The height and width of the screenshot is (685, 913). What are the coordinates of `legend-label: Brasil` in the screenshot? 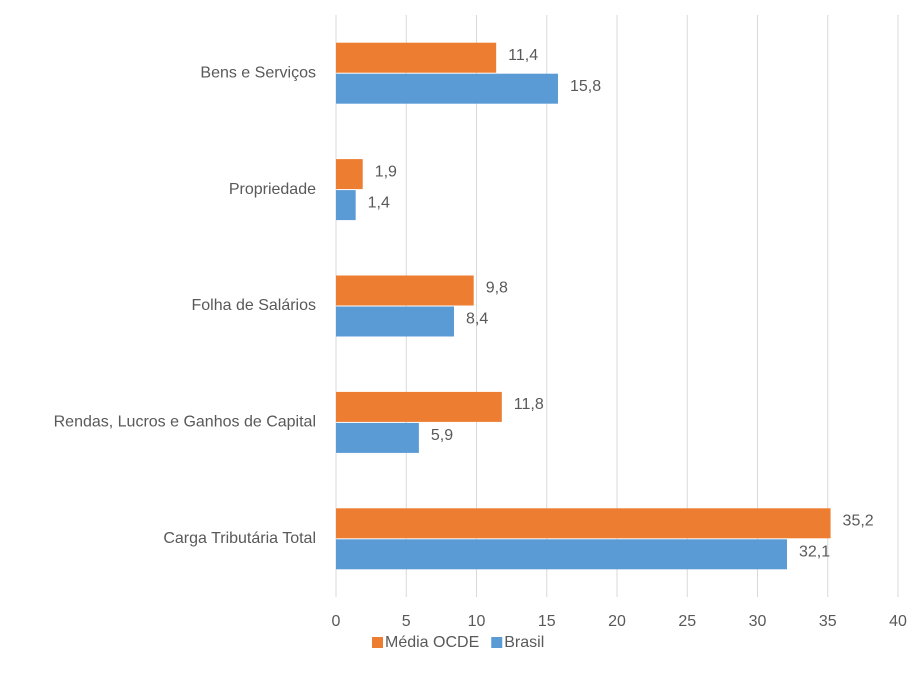 It's located at (524, 642).